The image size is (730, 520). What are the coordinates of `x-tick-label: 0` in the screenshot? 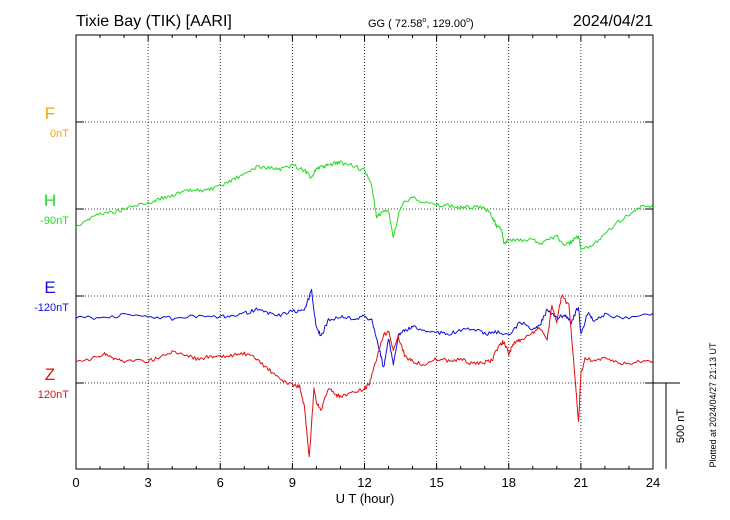 It's located at (75, 482).